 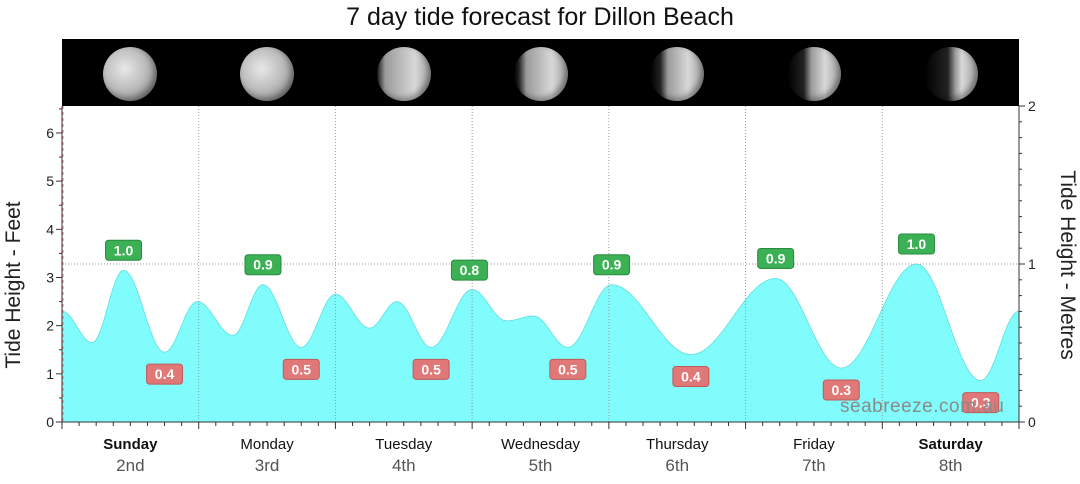 What do you see at coordinates (130, 465) in the screenshot?
I see `x-tick-label-date: 2nd` at bounding box center [130, 465].